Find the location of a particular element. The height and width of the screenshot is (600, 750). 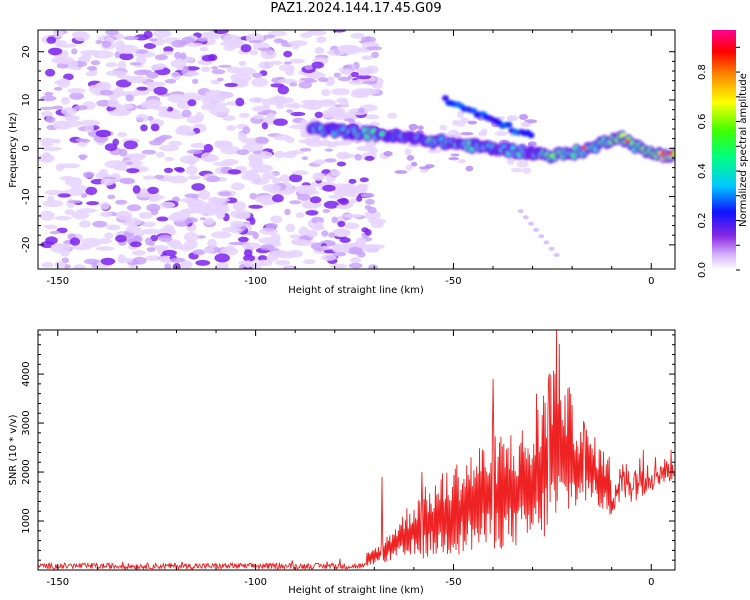

spectrogram-x-tick-label: -150 is located at coordinates (57, 281).